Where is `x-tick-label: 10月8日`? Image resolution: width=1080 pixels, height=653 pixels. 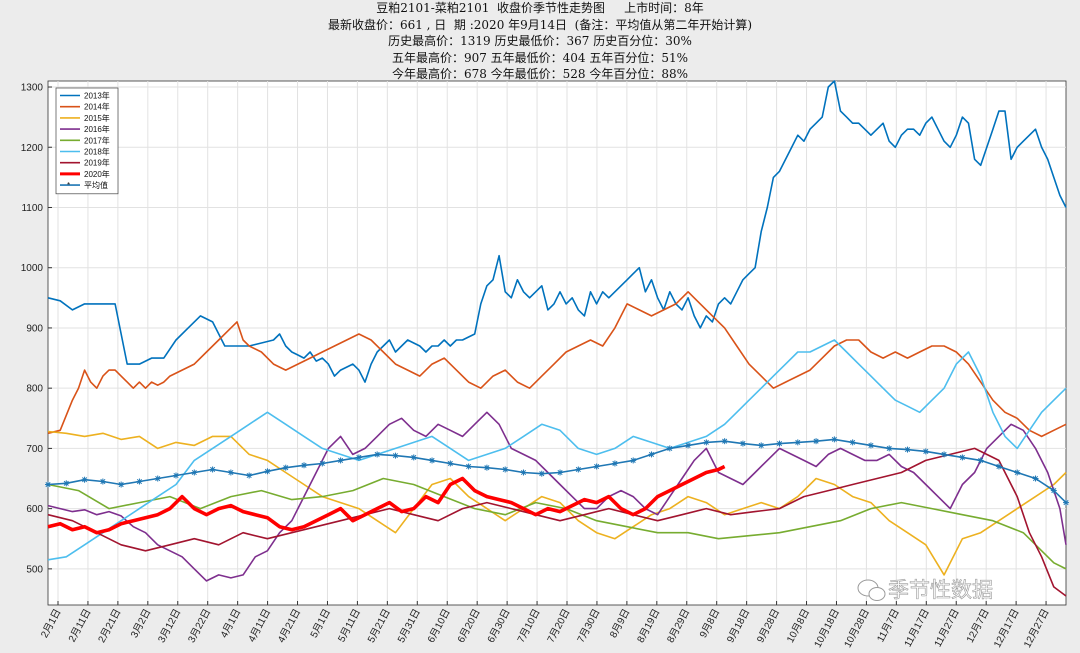 x-tick-label: 10月8日 is located at coordinates (798, 626).